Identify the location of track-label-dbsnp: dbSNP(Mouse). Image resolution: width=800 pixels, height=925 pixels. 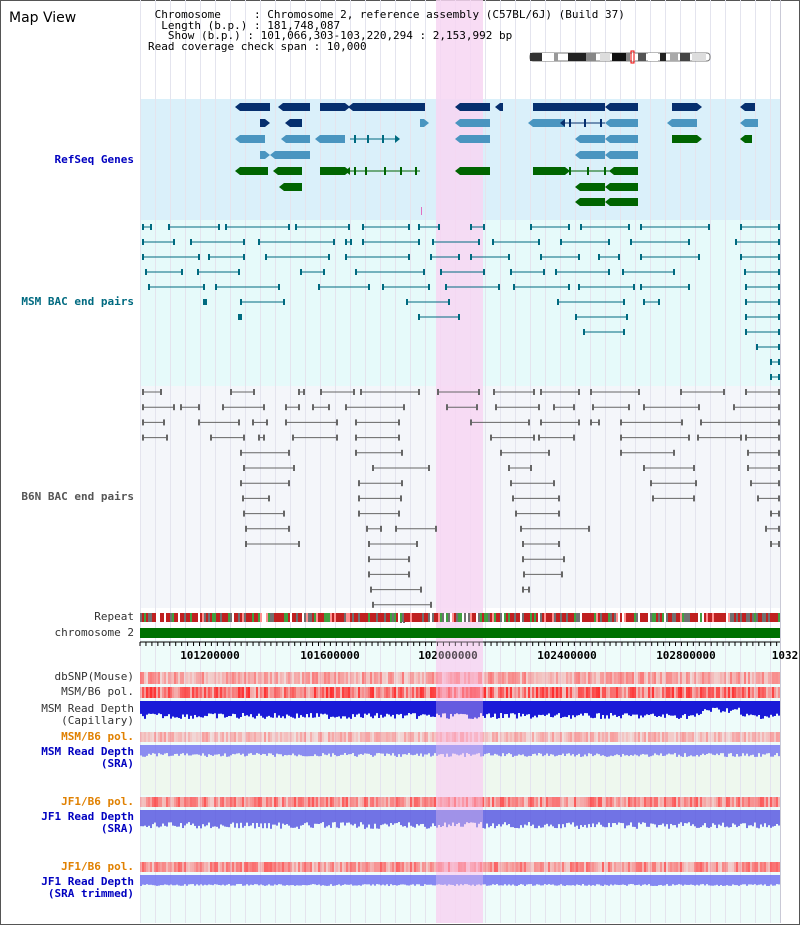
(94, 676).